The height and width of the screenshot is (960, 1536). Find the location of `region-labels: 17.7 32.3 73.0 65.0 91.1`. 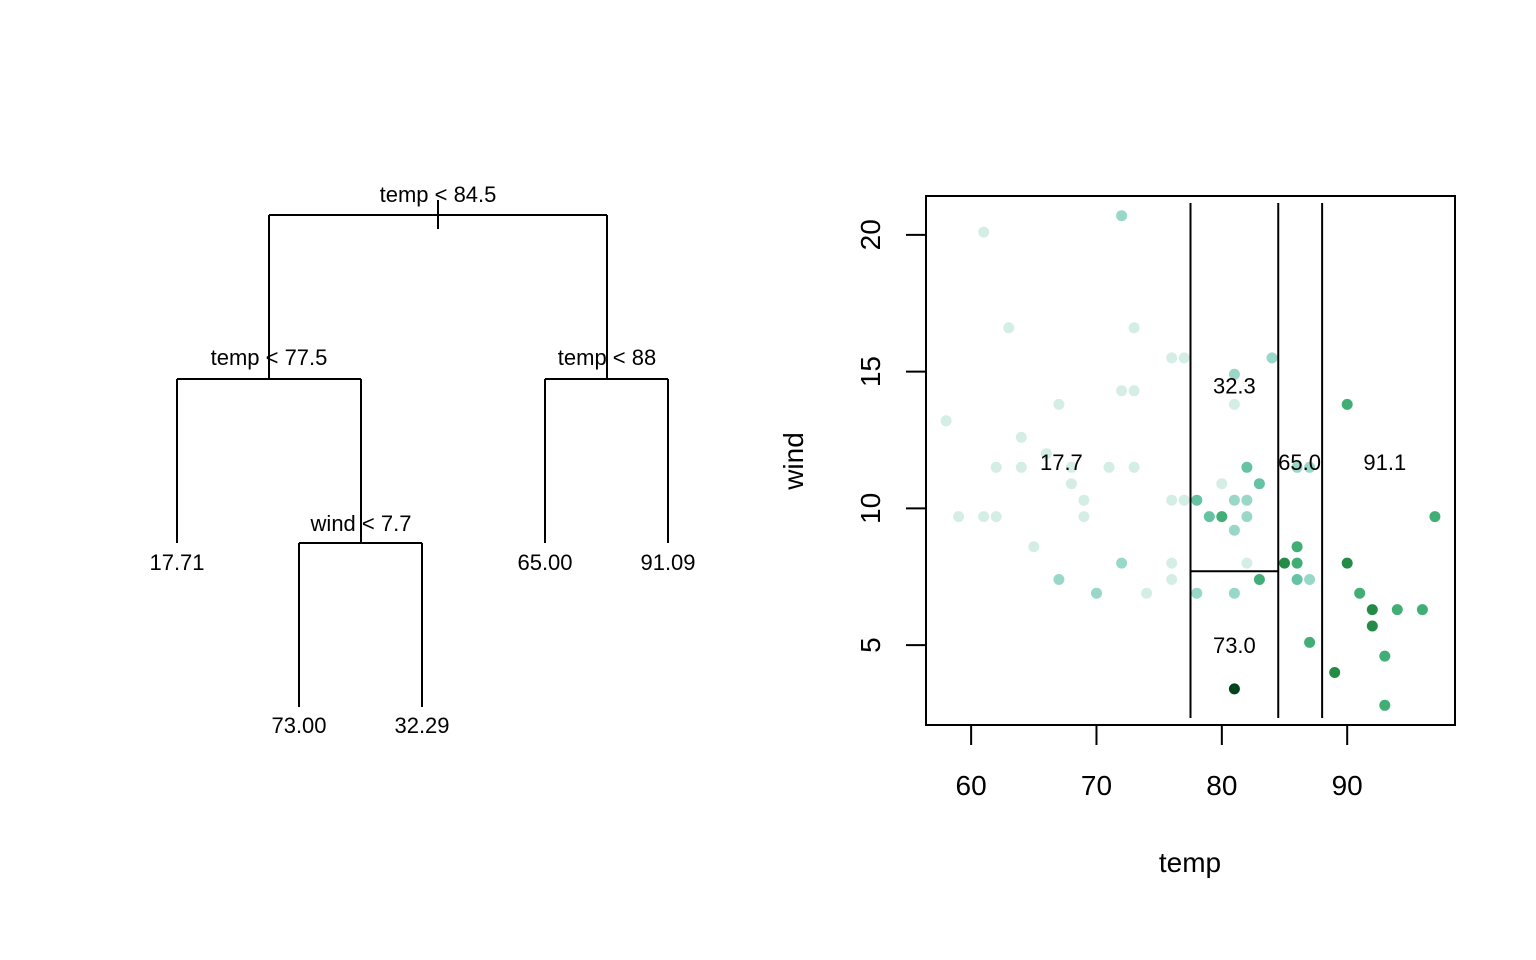

region-labels: 17.7 32.3 73.0 65.0 91.1 is located at coordinates (1223, 515).